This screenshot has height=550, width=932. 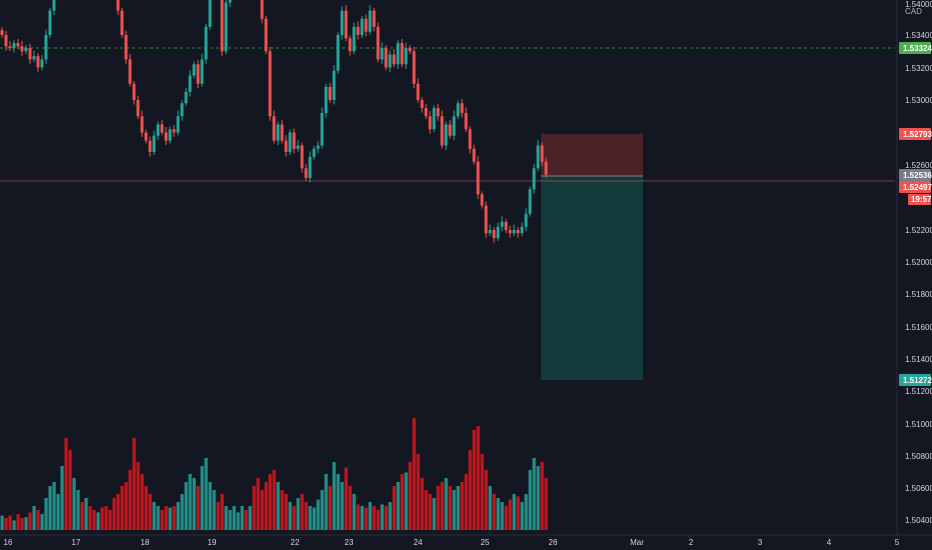 I want to click on date-tick-label: 18, so click(x=145, y=542).